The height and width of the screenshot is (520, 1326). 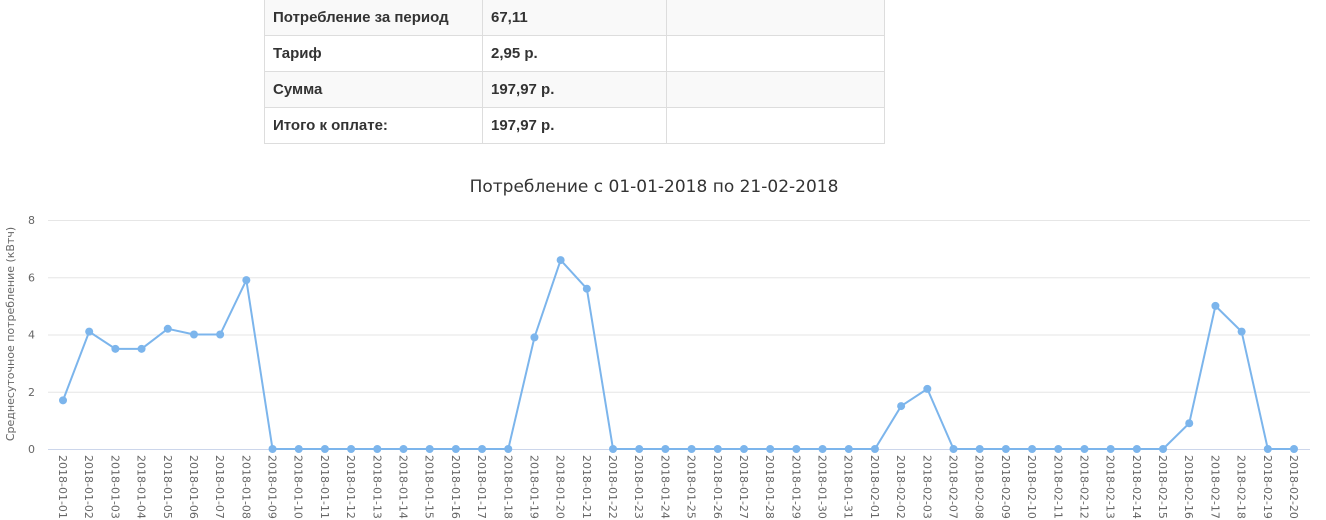 I want to click on x-tick-label: 2018-02-18, so click(x=1241, y=487).